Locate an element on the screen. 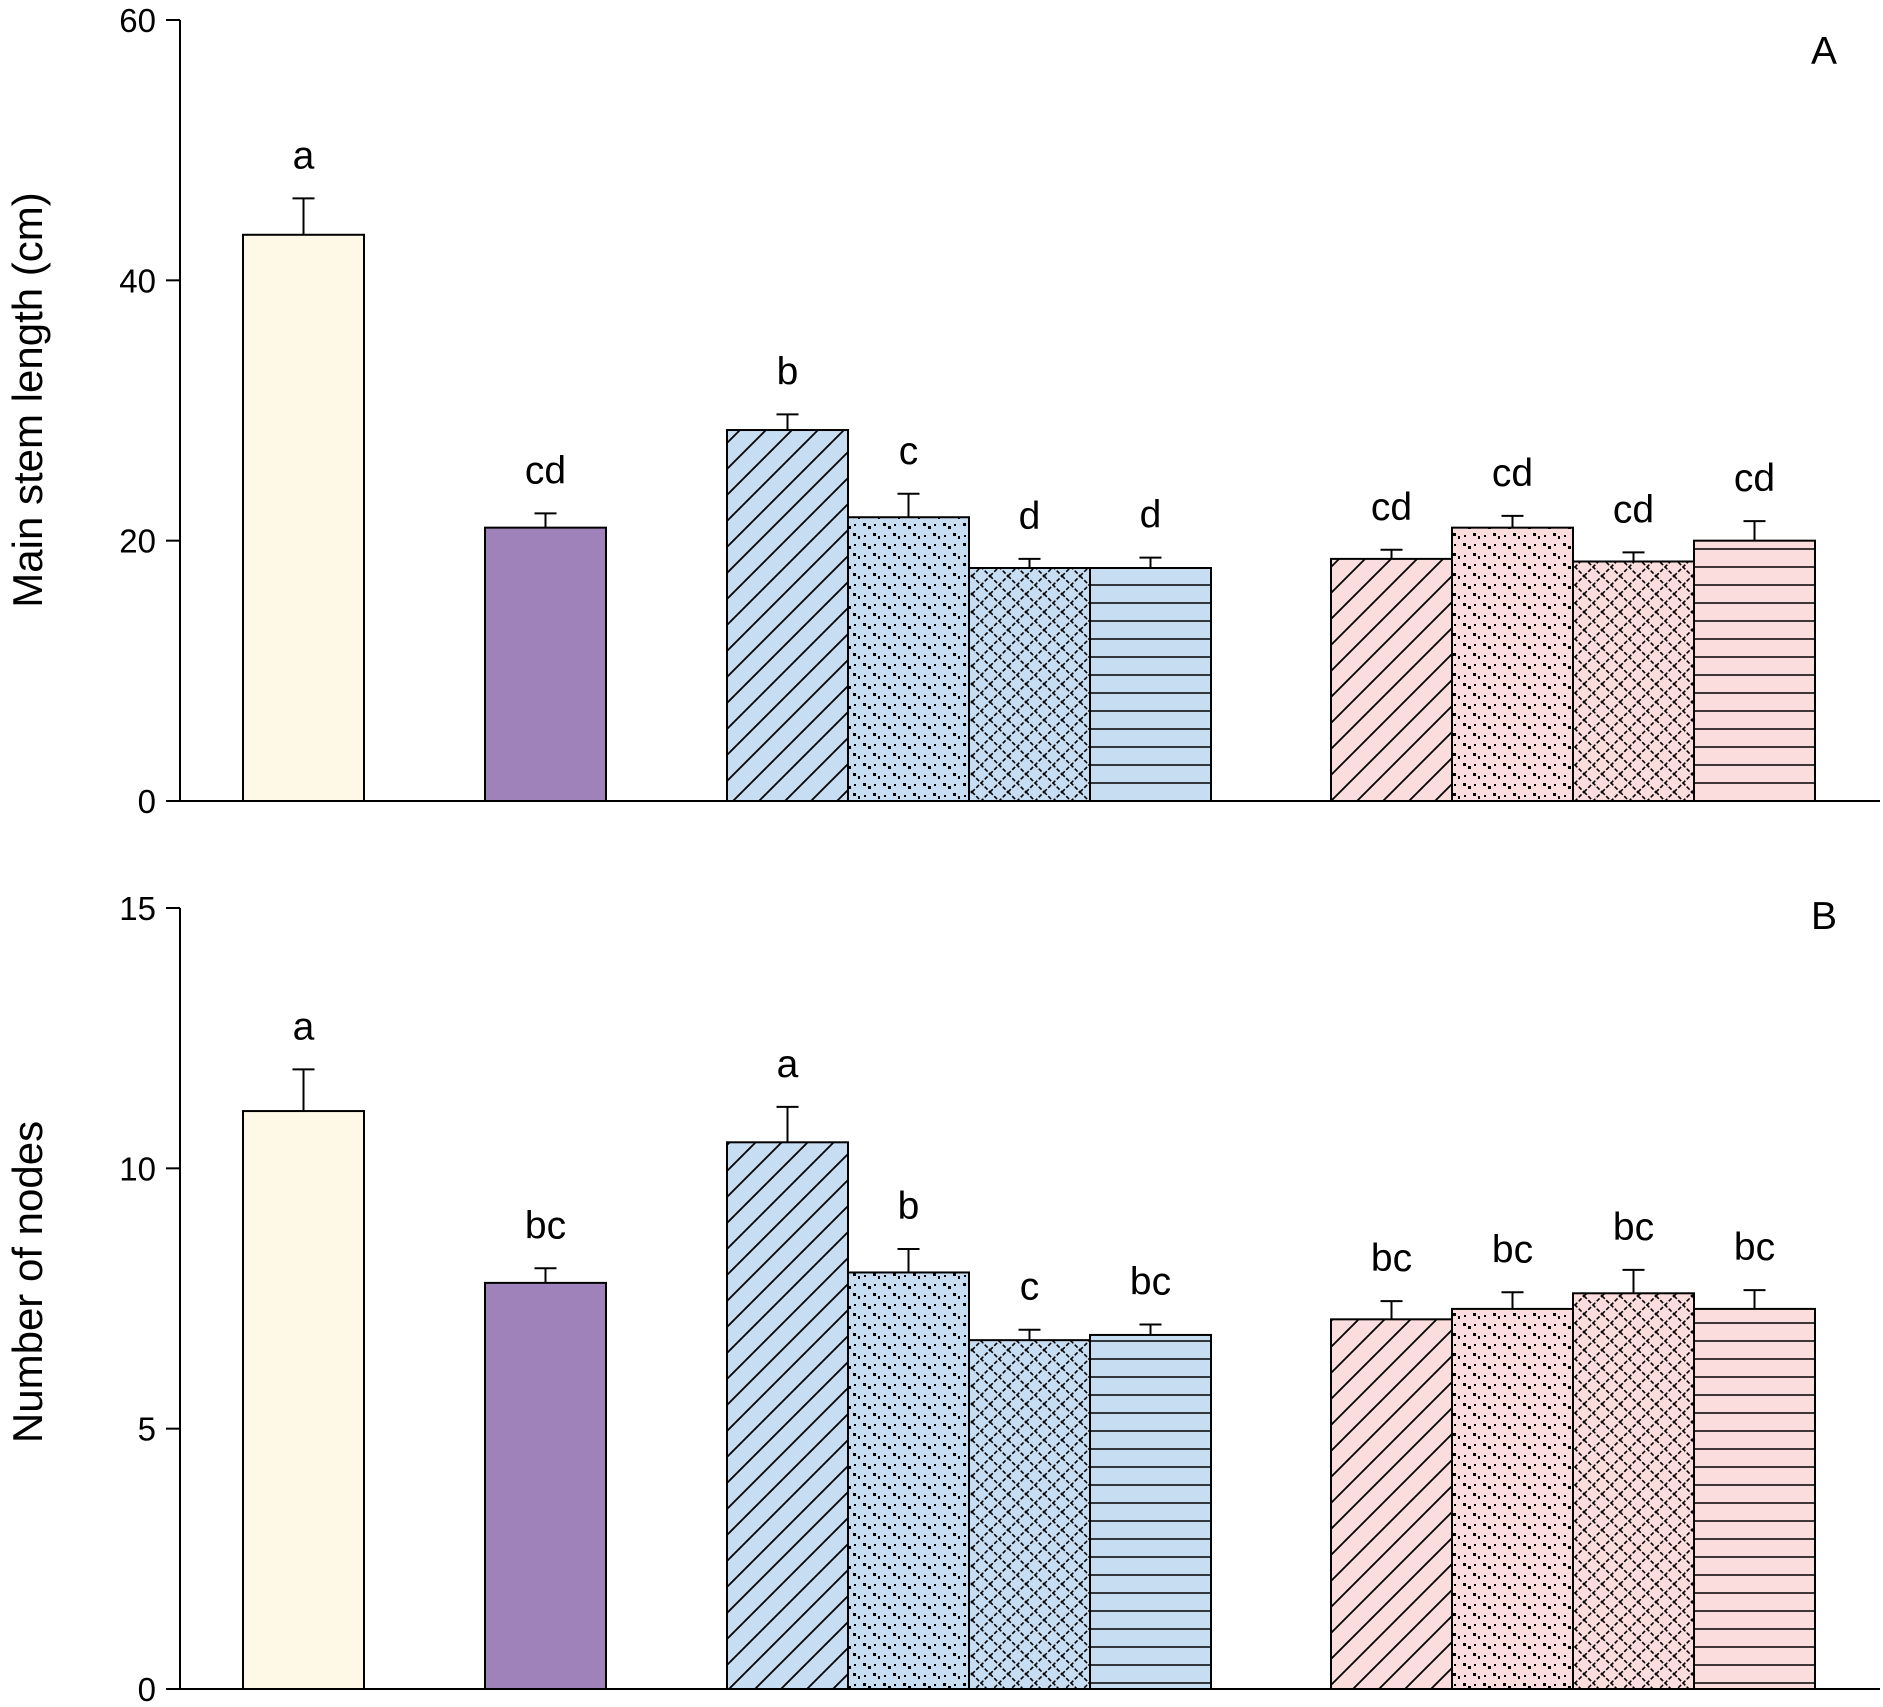 The height and width of the screenshot is (1707, 1883). y-tick-label-a-3: 60 is located at coordinates (137, 20).